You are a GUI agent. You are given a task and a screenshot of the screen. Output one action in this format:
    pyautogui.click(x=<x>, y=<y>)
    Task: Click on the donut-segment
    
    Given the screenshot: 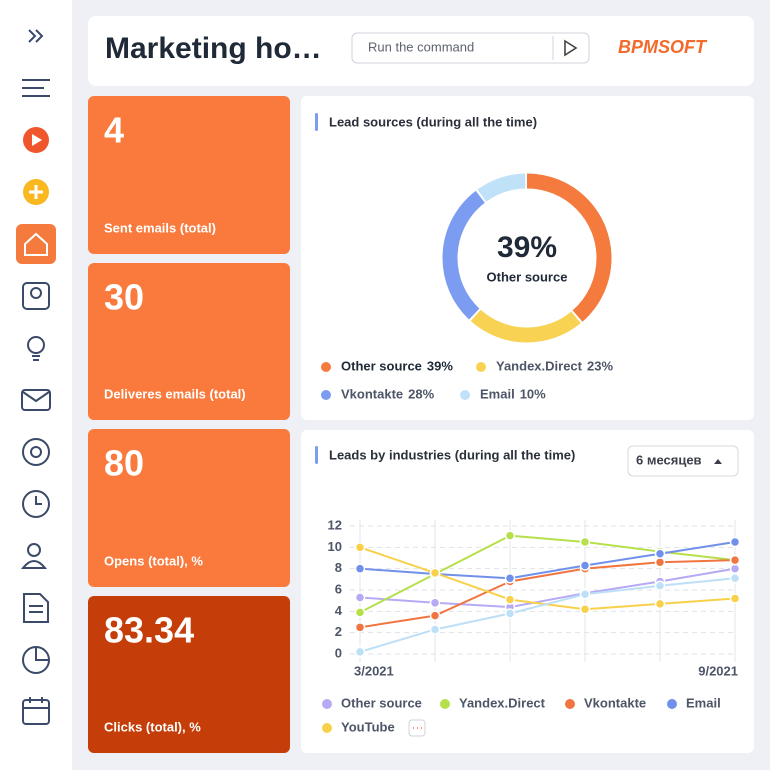 What is the action you would take?
    pyautogui.click(x=527, y=258)
    